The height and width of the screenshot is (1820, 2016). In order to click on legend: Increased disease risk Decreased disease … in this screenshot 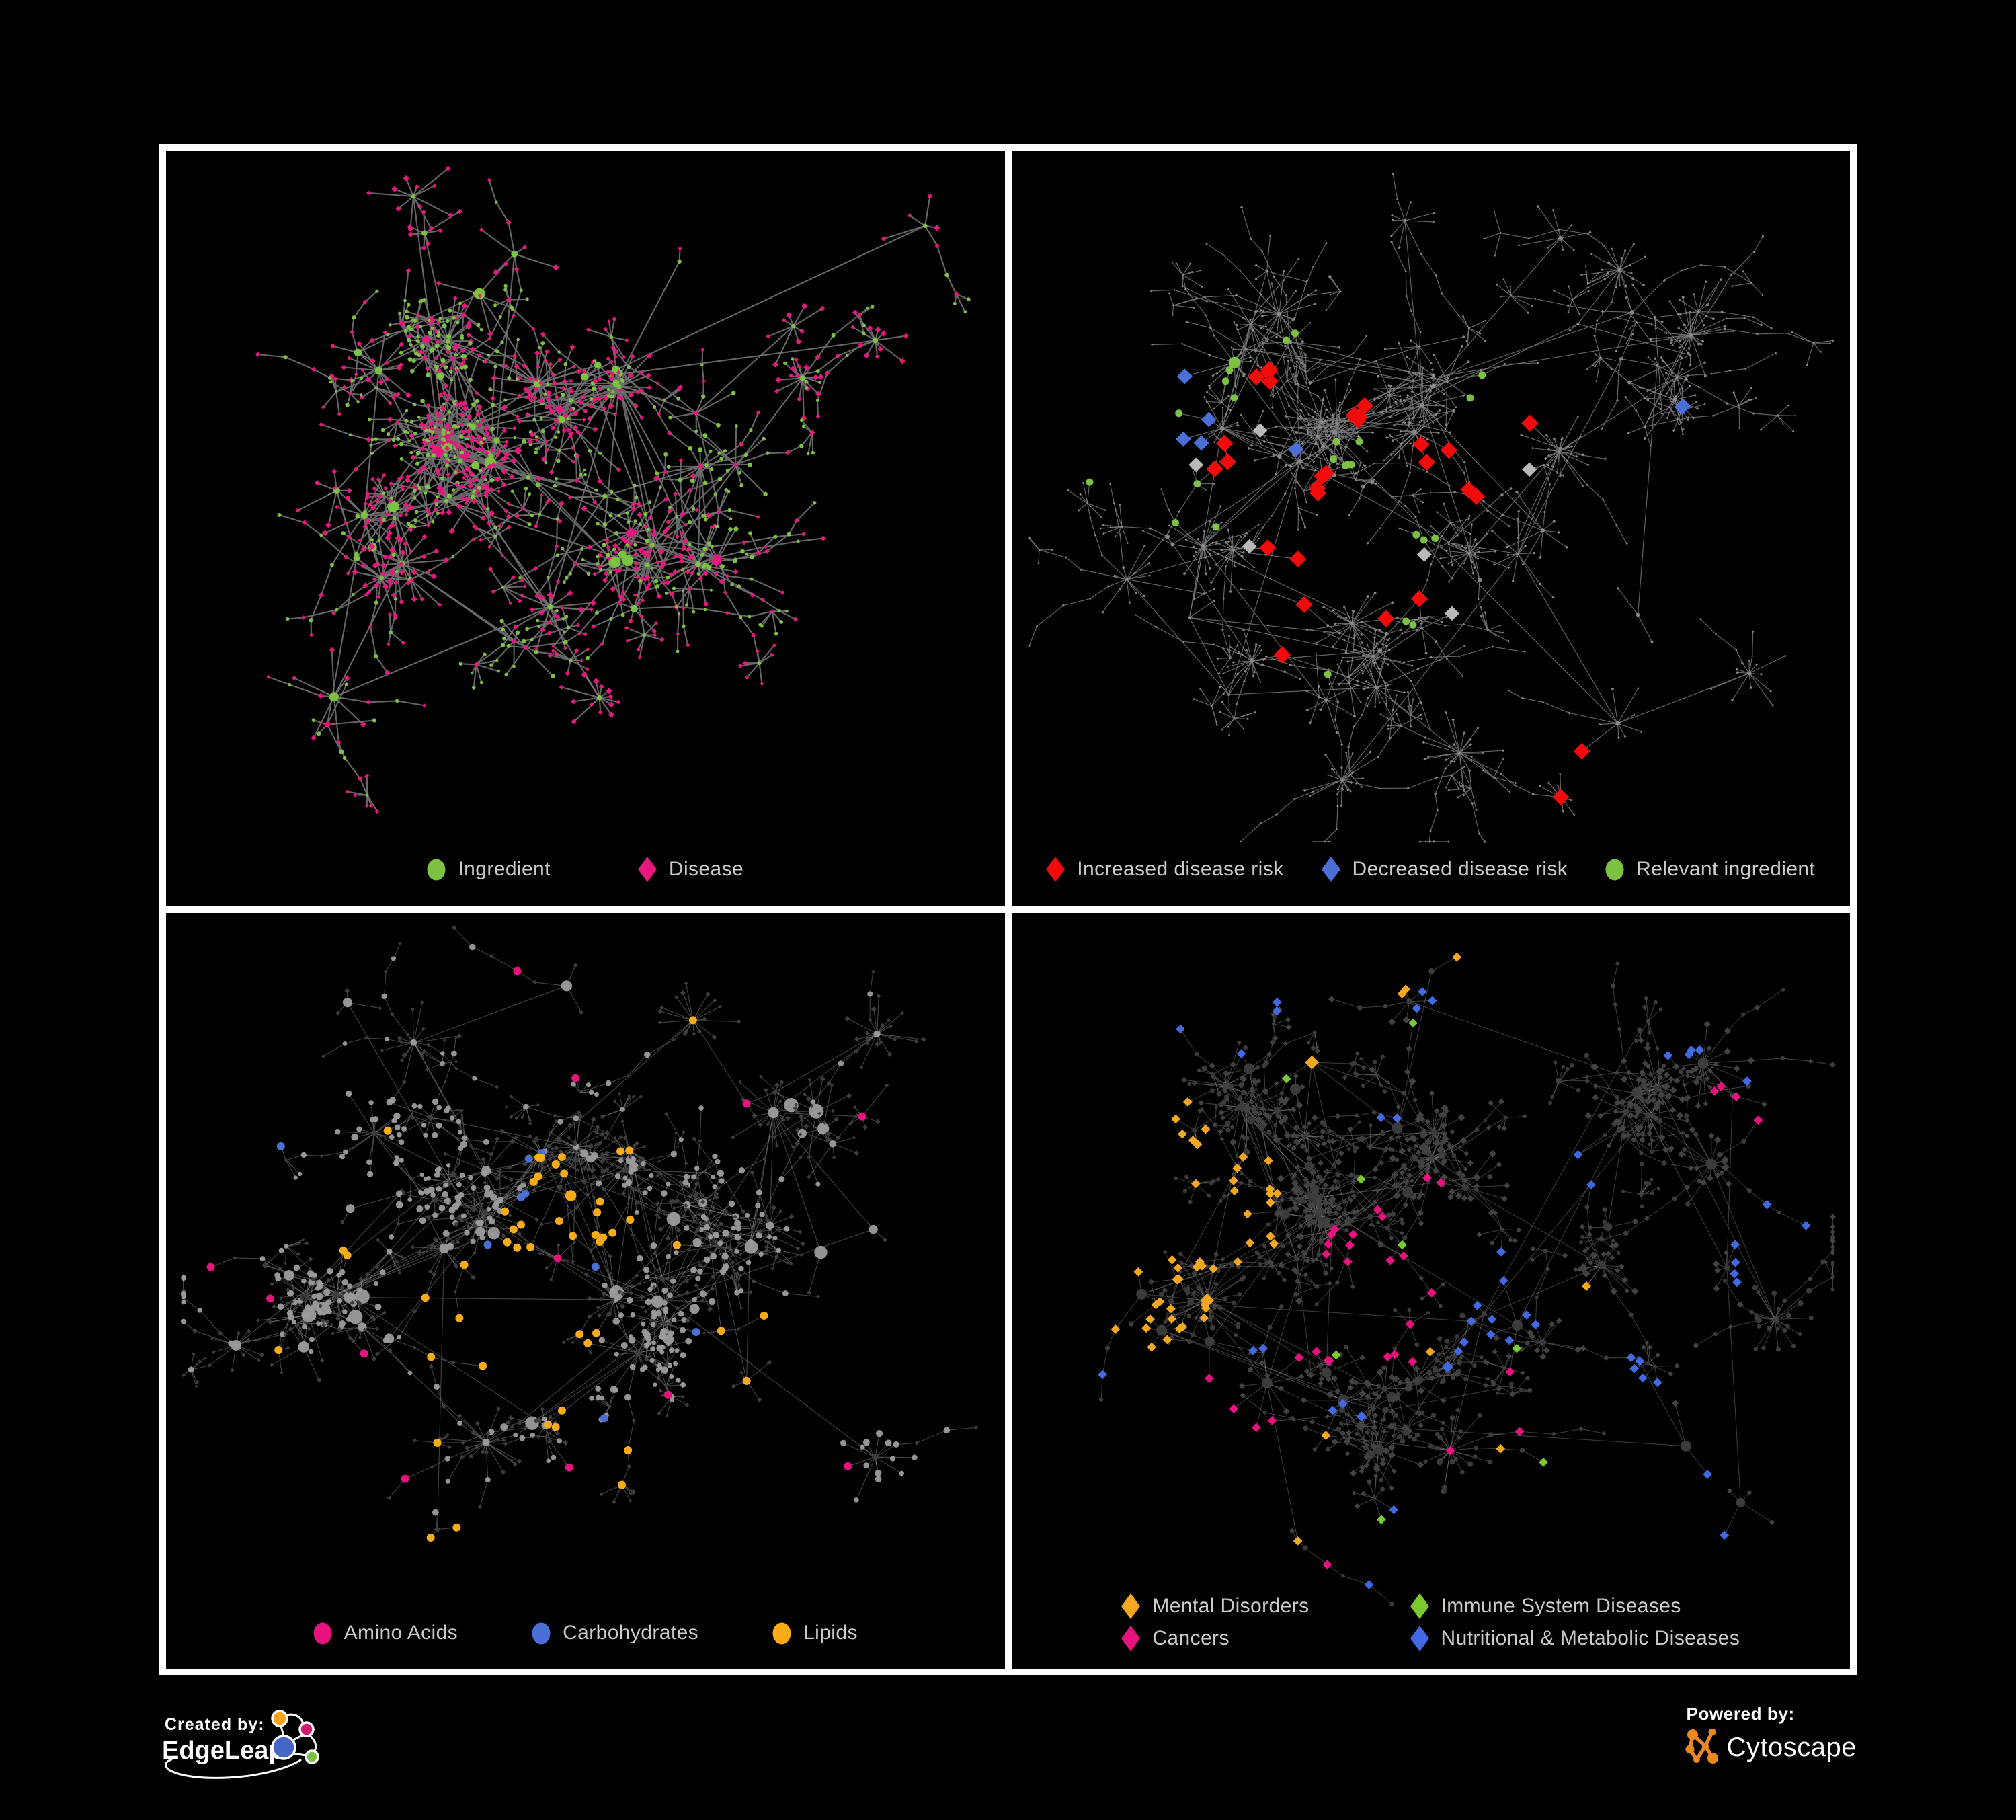, I will do `click(1431, 869)`.